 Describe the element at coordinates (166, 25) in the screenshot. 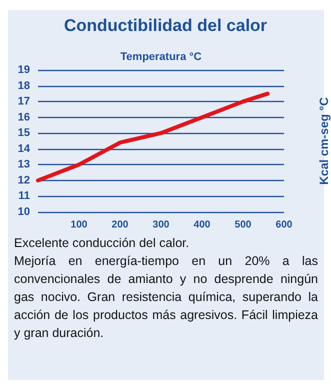

I see `chart-title: Conductibilidad del calor` at that location.